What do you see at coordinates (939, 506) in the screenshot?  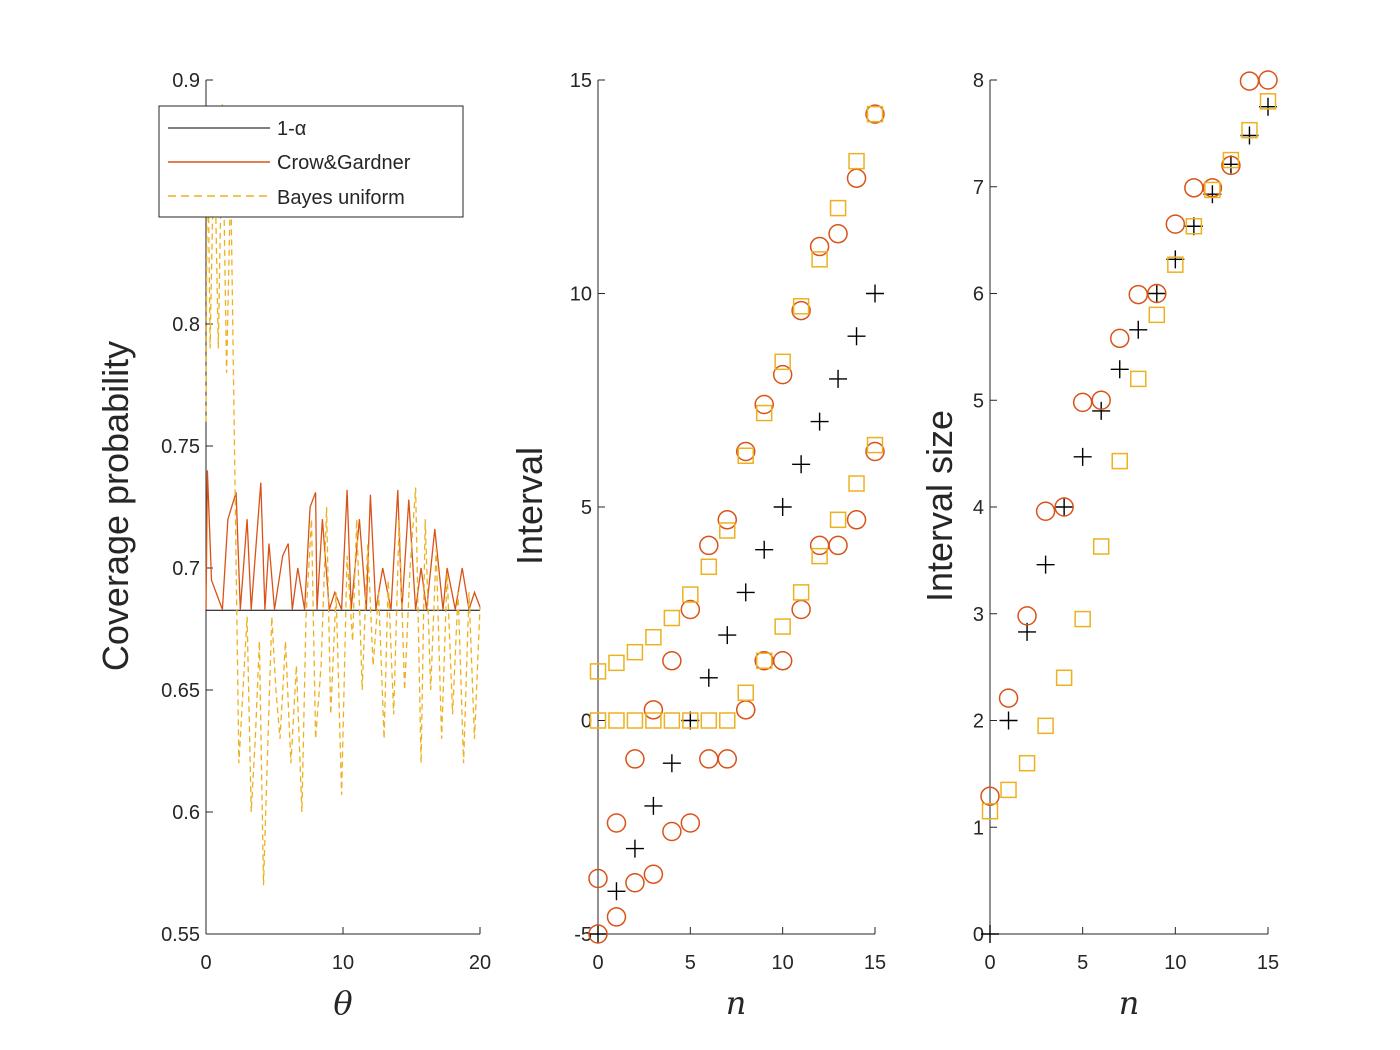 I see `interval-size-y-axis-label: Interval size` at bounding box center [939, 506].